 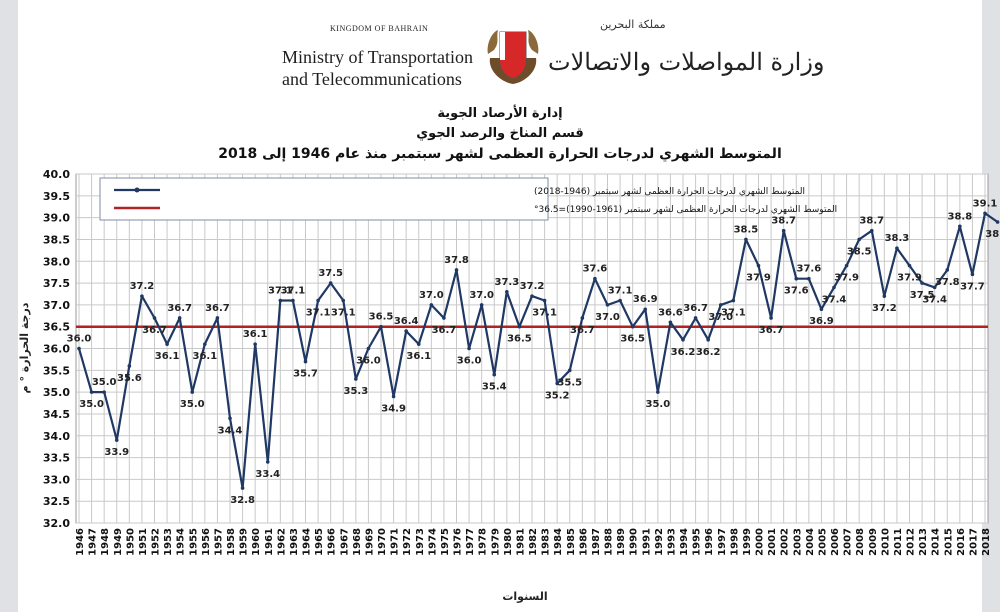 What do you see at coordinates (9, 306) in the screenshot?
I see `left-border` at bounding box center [9, 306].